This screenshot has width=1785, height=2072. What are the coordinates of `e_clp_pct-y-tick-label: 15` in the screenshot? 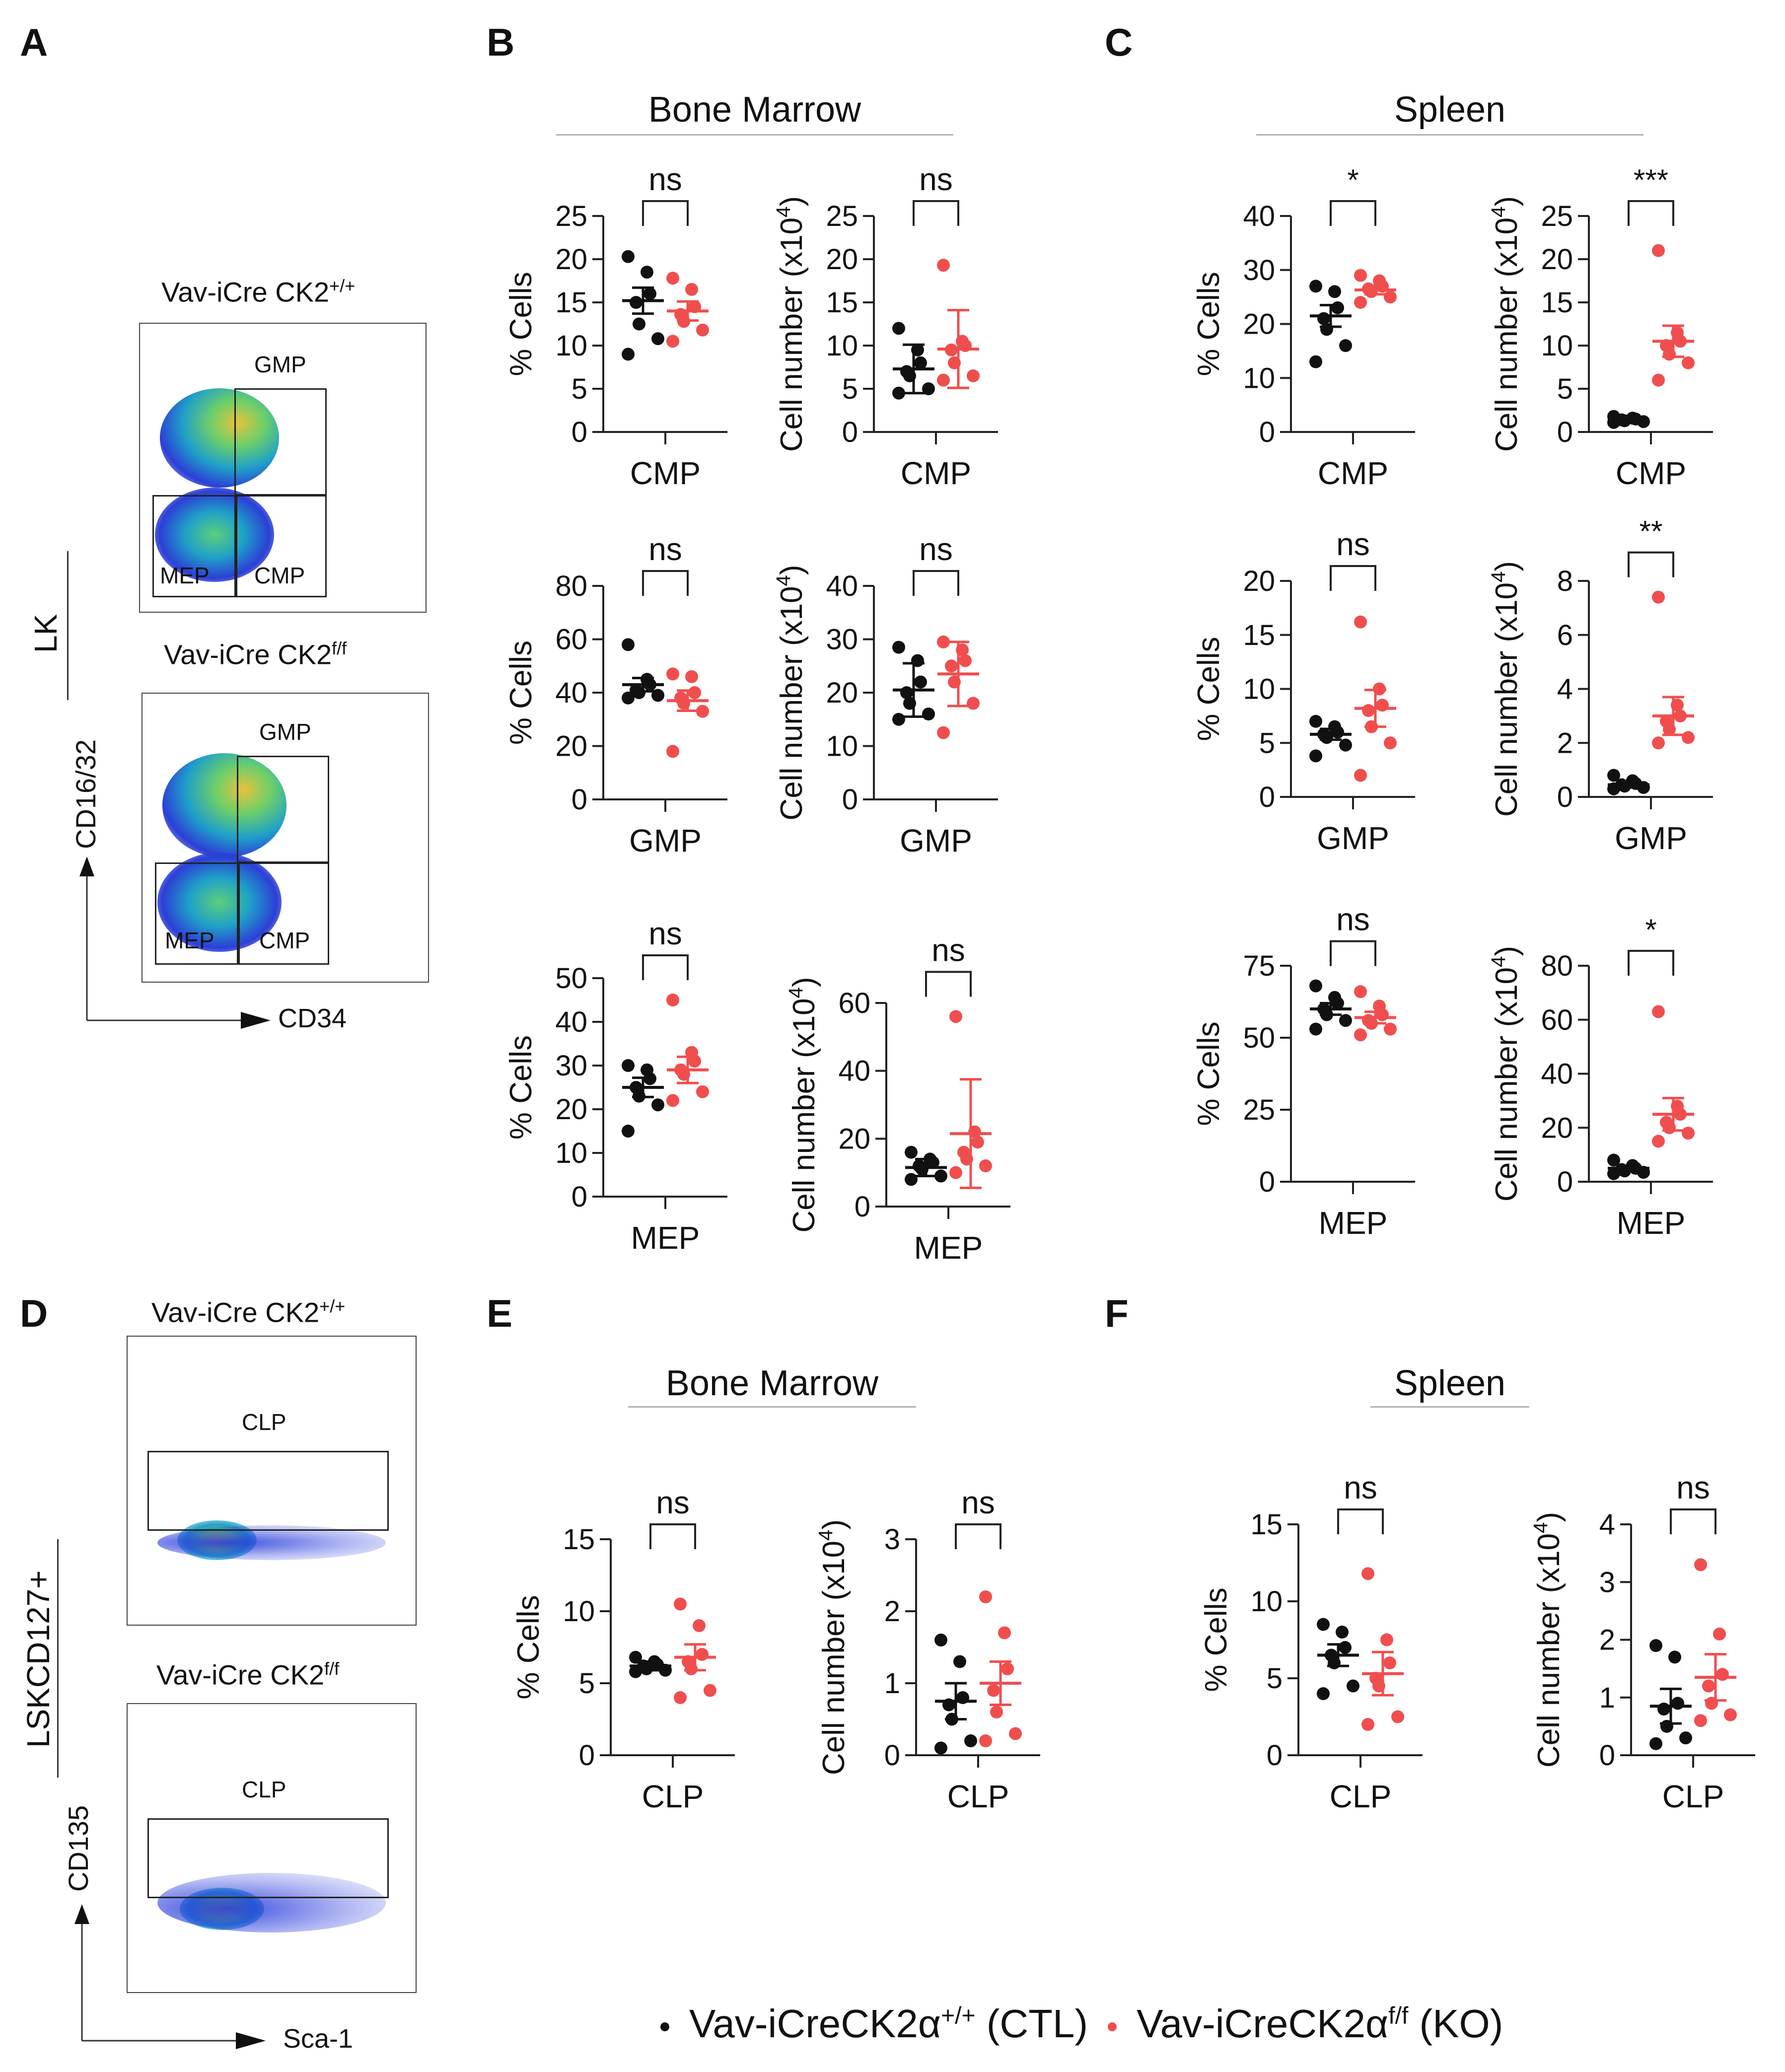 It's located at (579, 1539).